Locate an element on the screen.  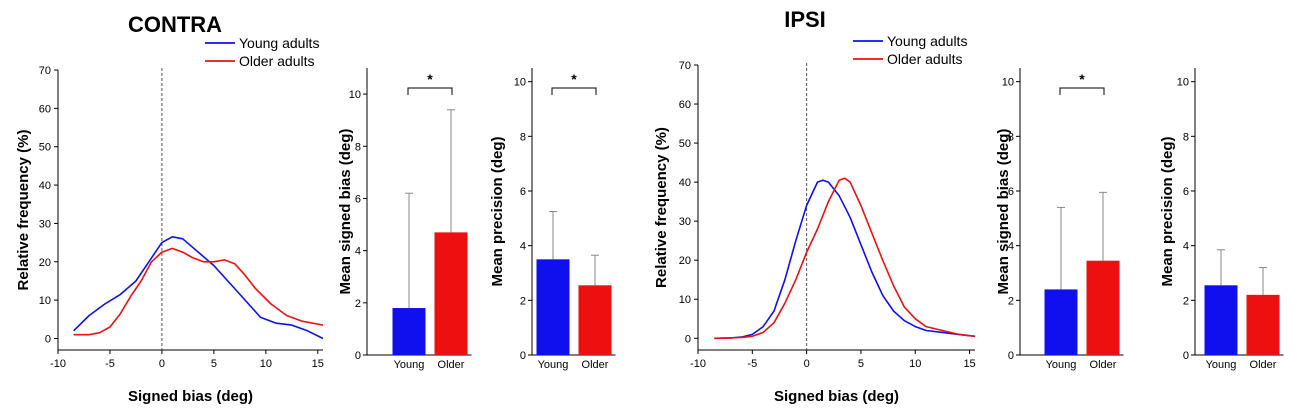
panel-title-contra: CONTRA is located at coordinates (175, 24).